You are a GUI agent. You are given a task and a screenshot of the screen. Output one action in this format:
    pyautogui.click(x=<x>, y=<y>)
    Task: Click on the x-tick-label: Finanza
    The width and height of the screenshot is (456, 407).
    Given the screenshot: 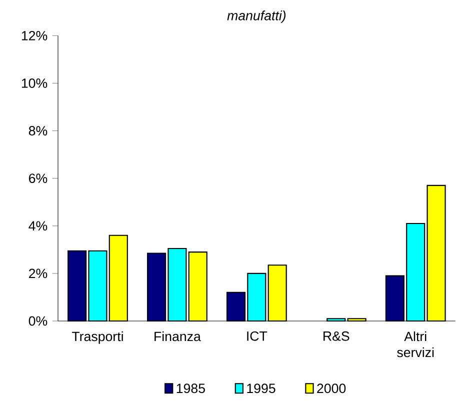 What is the action you would take?
    pyautogui.click(x=177, y=336)
    